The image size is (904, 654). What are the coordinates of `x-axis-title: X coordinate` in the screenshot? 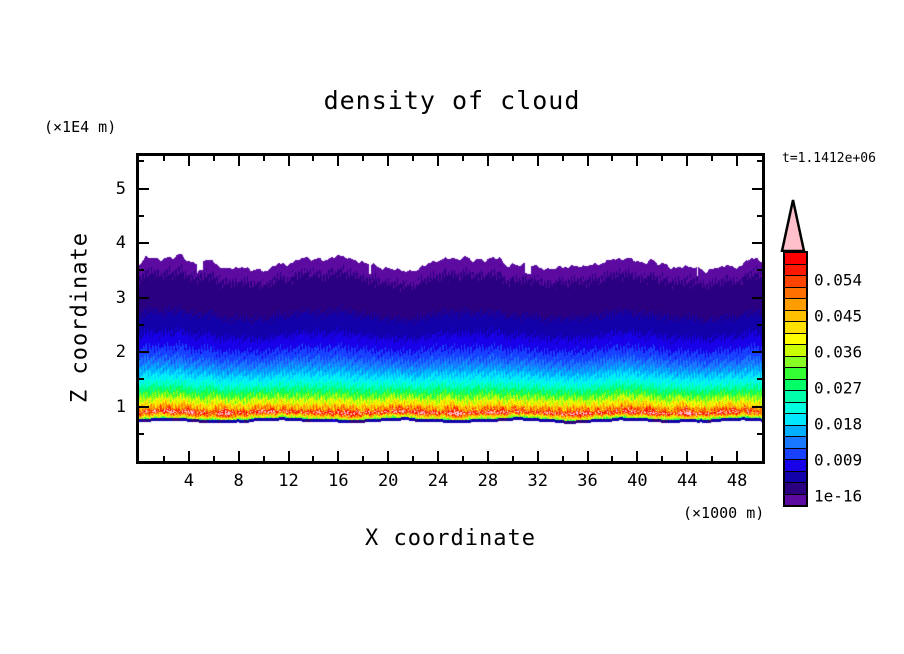 It's located at (450, 538).